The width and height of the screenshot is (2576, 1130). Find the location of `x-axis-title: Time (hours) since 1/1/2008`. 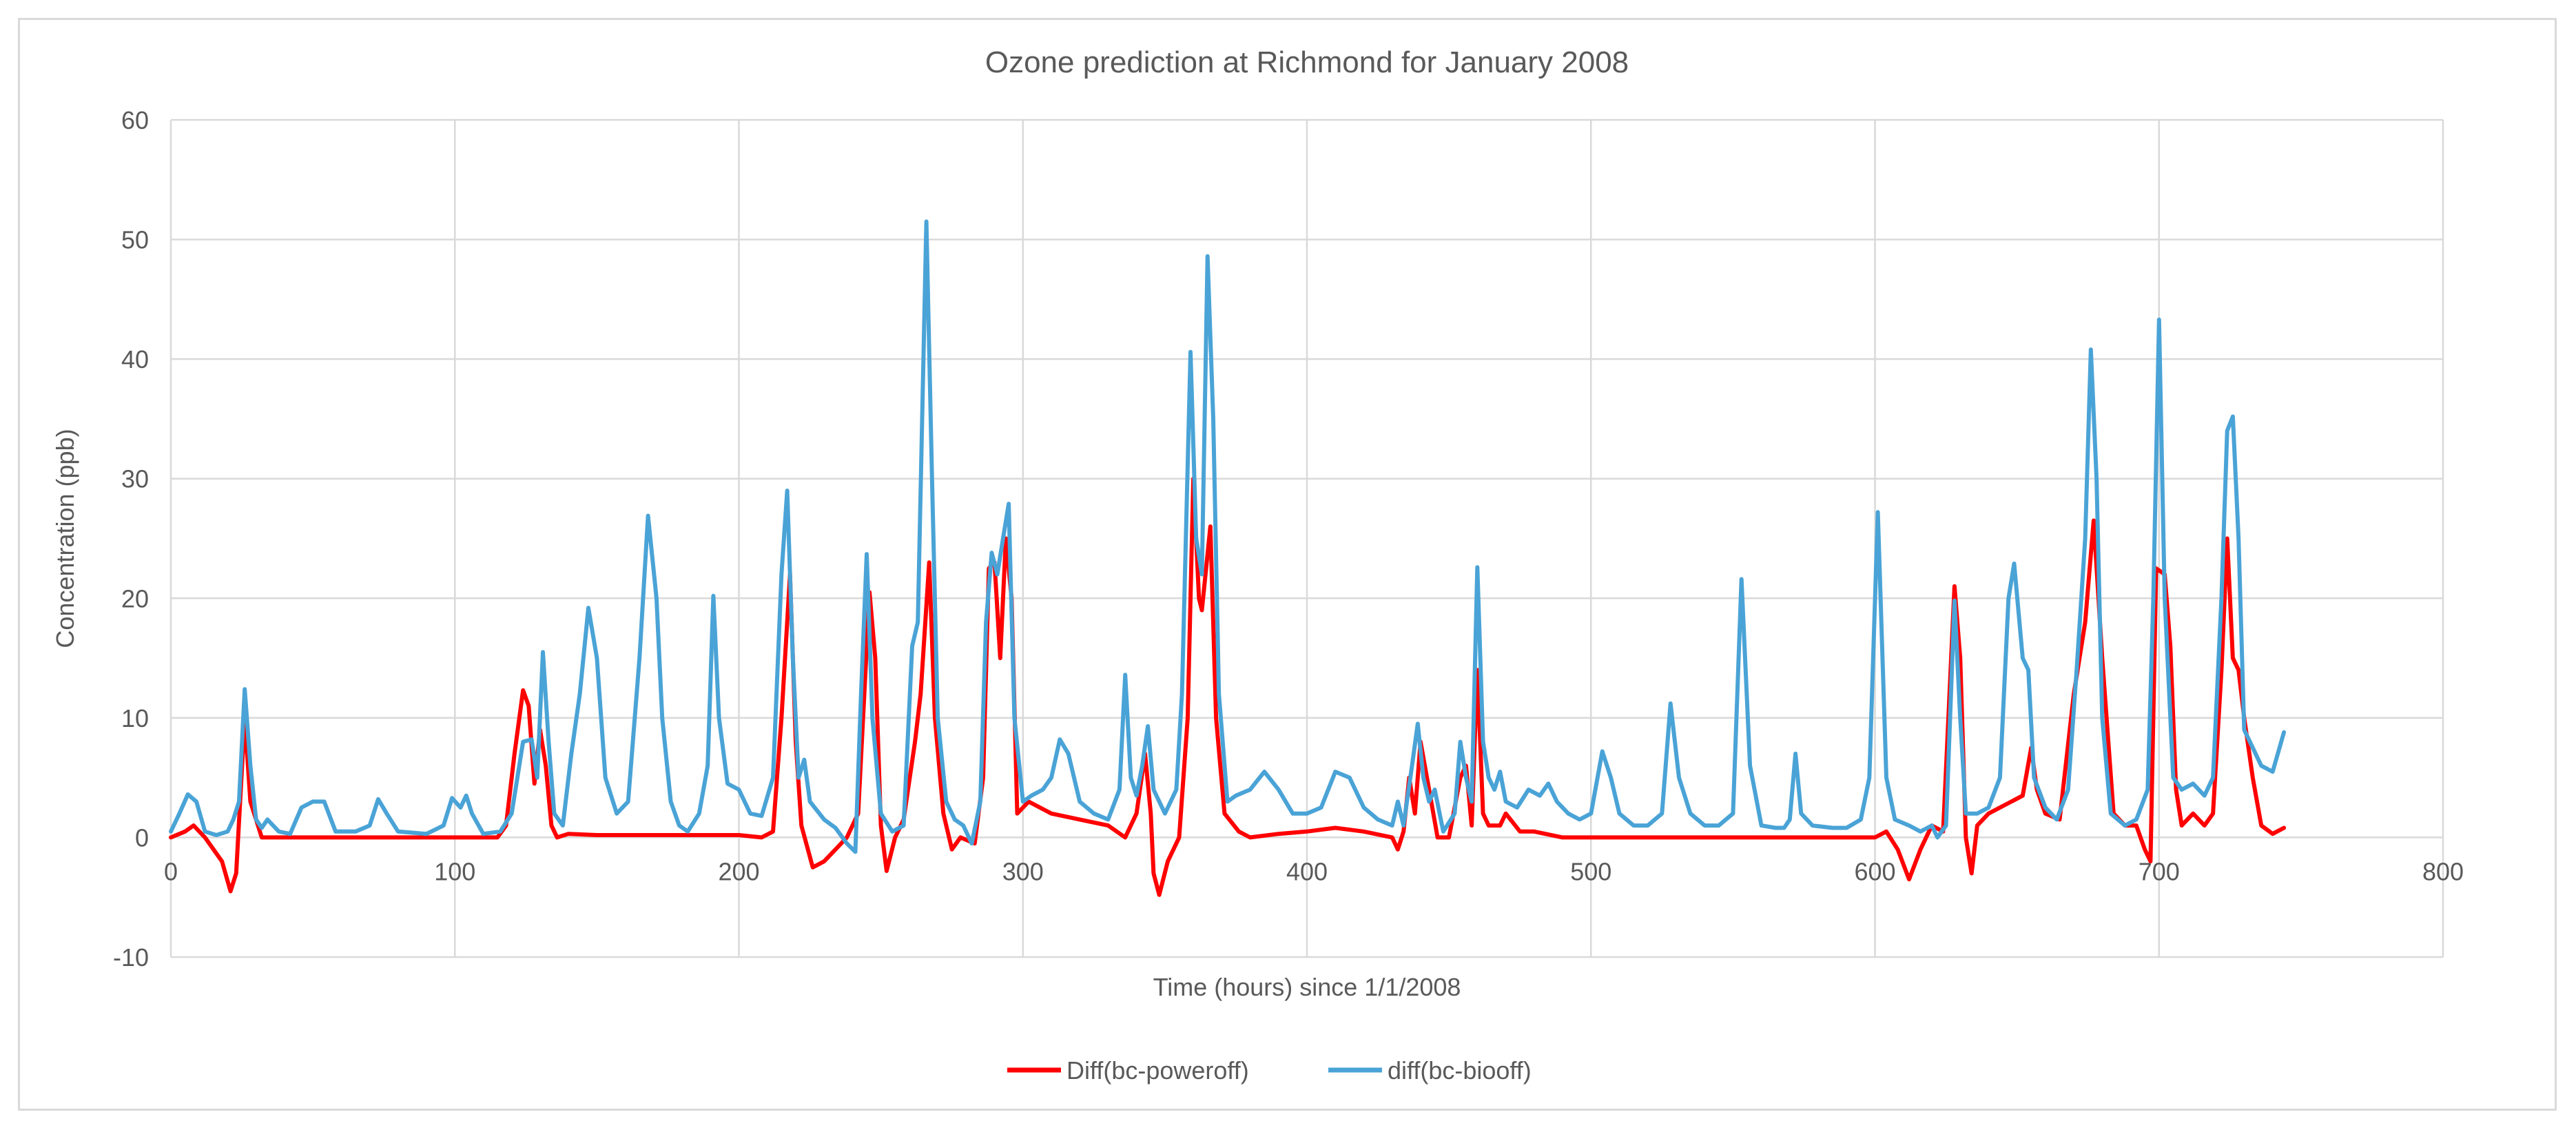

x-axis-title: Time (hours) since 1/1/2008 is located at coordinates (1307, 987).